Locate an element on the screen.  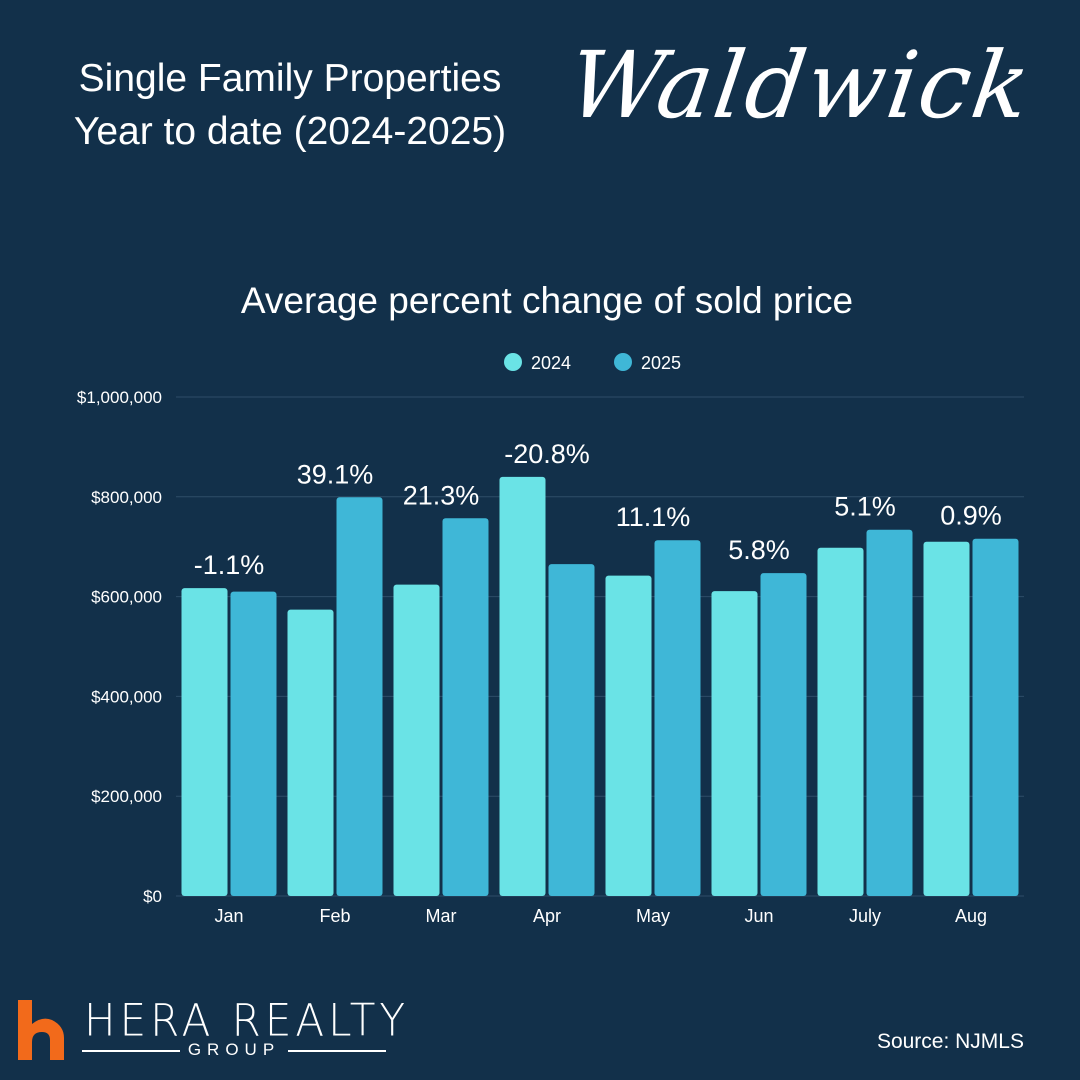
bar-feb-2025 is located at coordinates (359, 696).